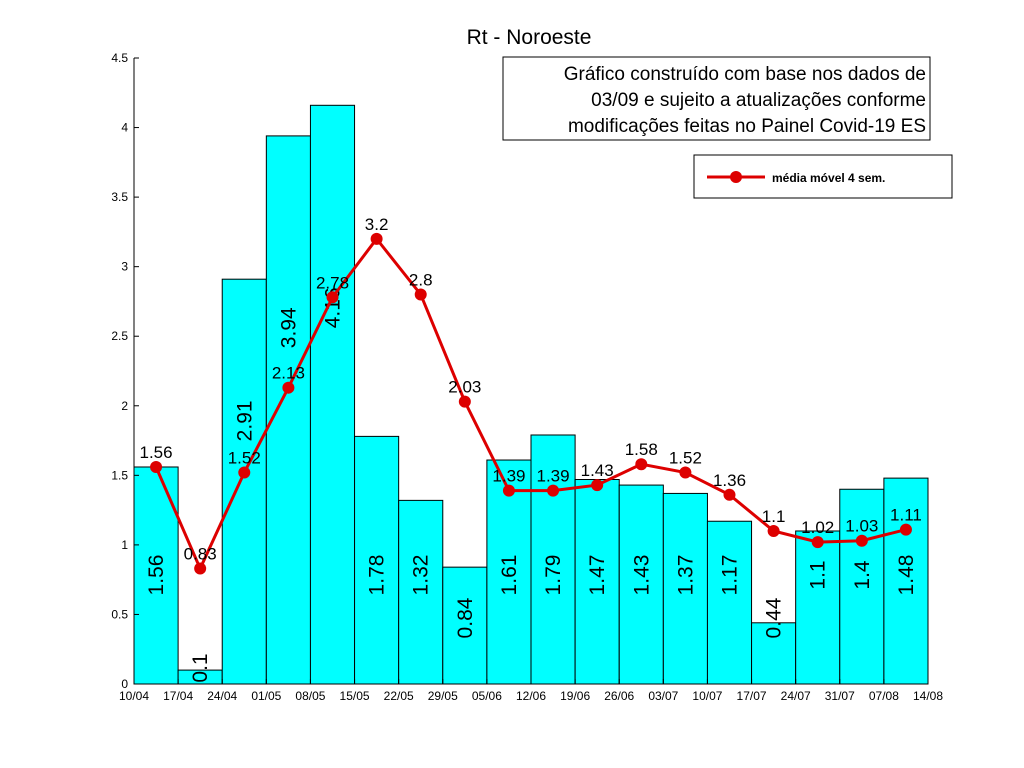 The height and width of the screenshot is (768, 1024). What do you see at coordinates (774, 516) in the screenshot?
I see `moving-average-label: 1.1` at bounding box center [774, 516].